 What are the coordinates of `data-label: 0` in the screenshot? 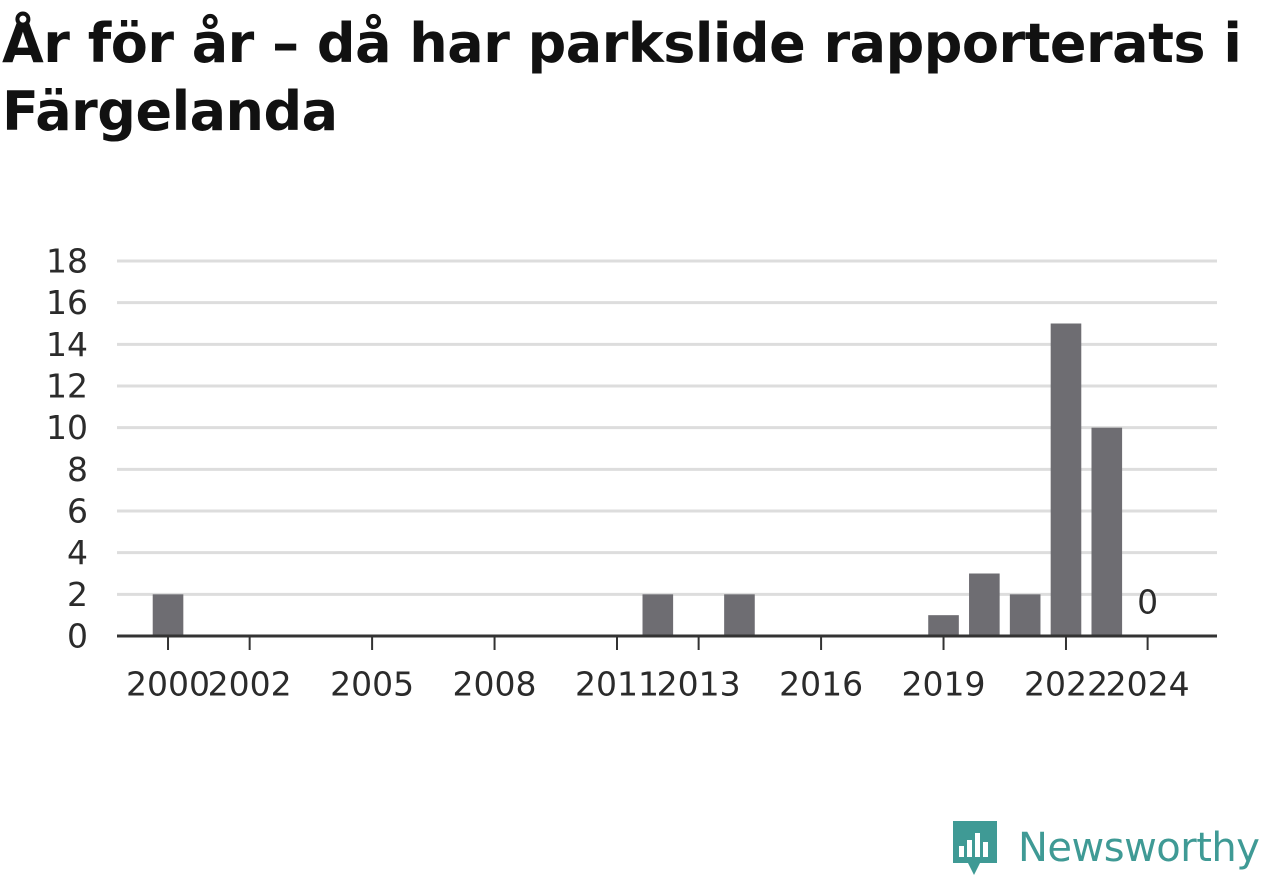 It's located at (1147, 602).